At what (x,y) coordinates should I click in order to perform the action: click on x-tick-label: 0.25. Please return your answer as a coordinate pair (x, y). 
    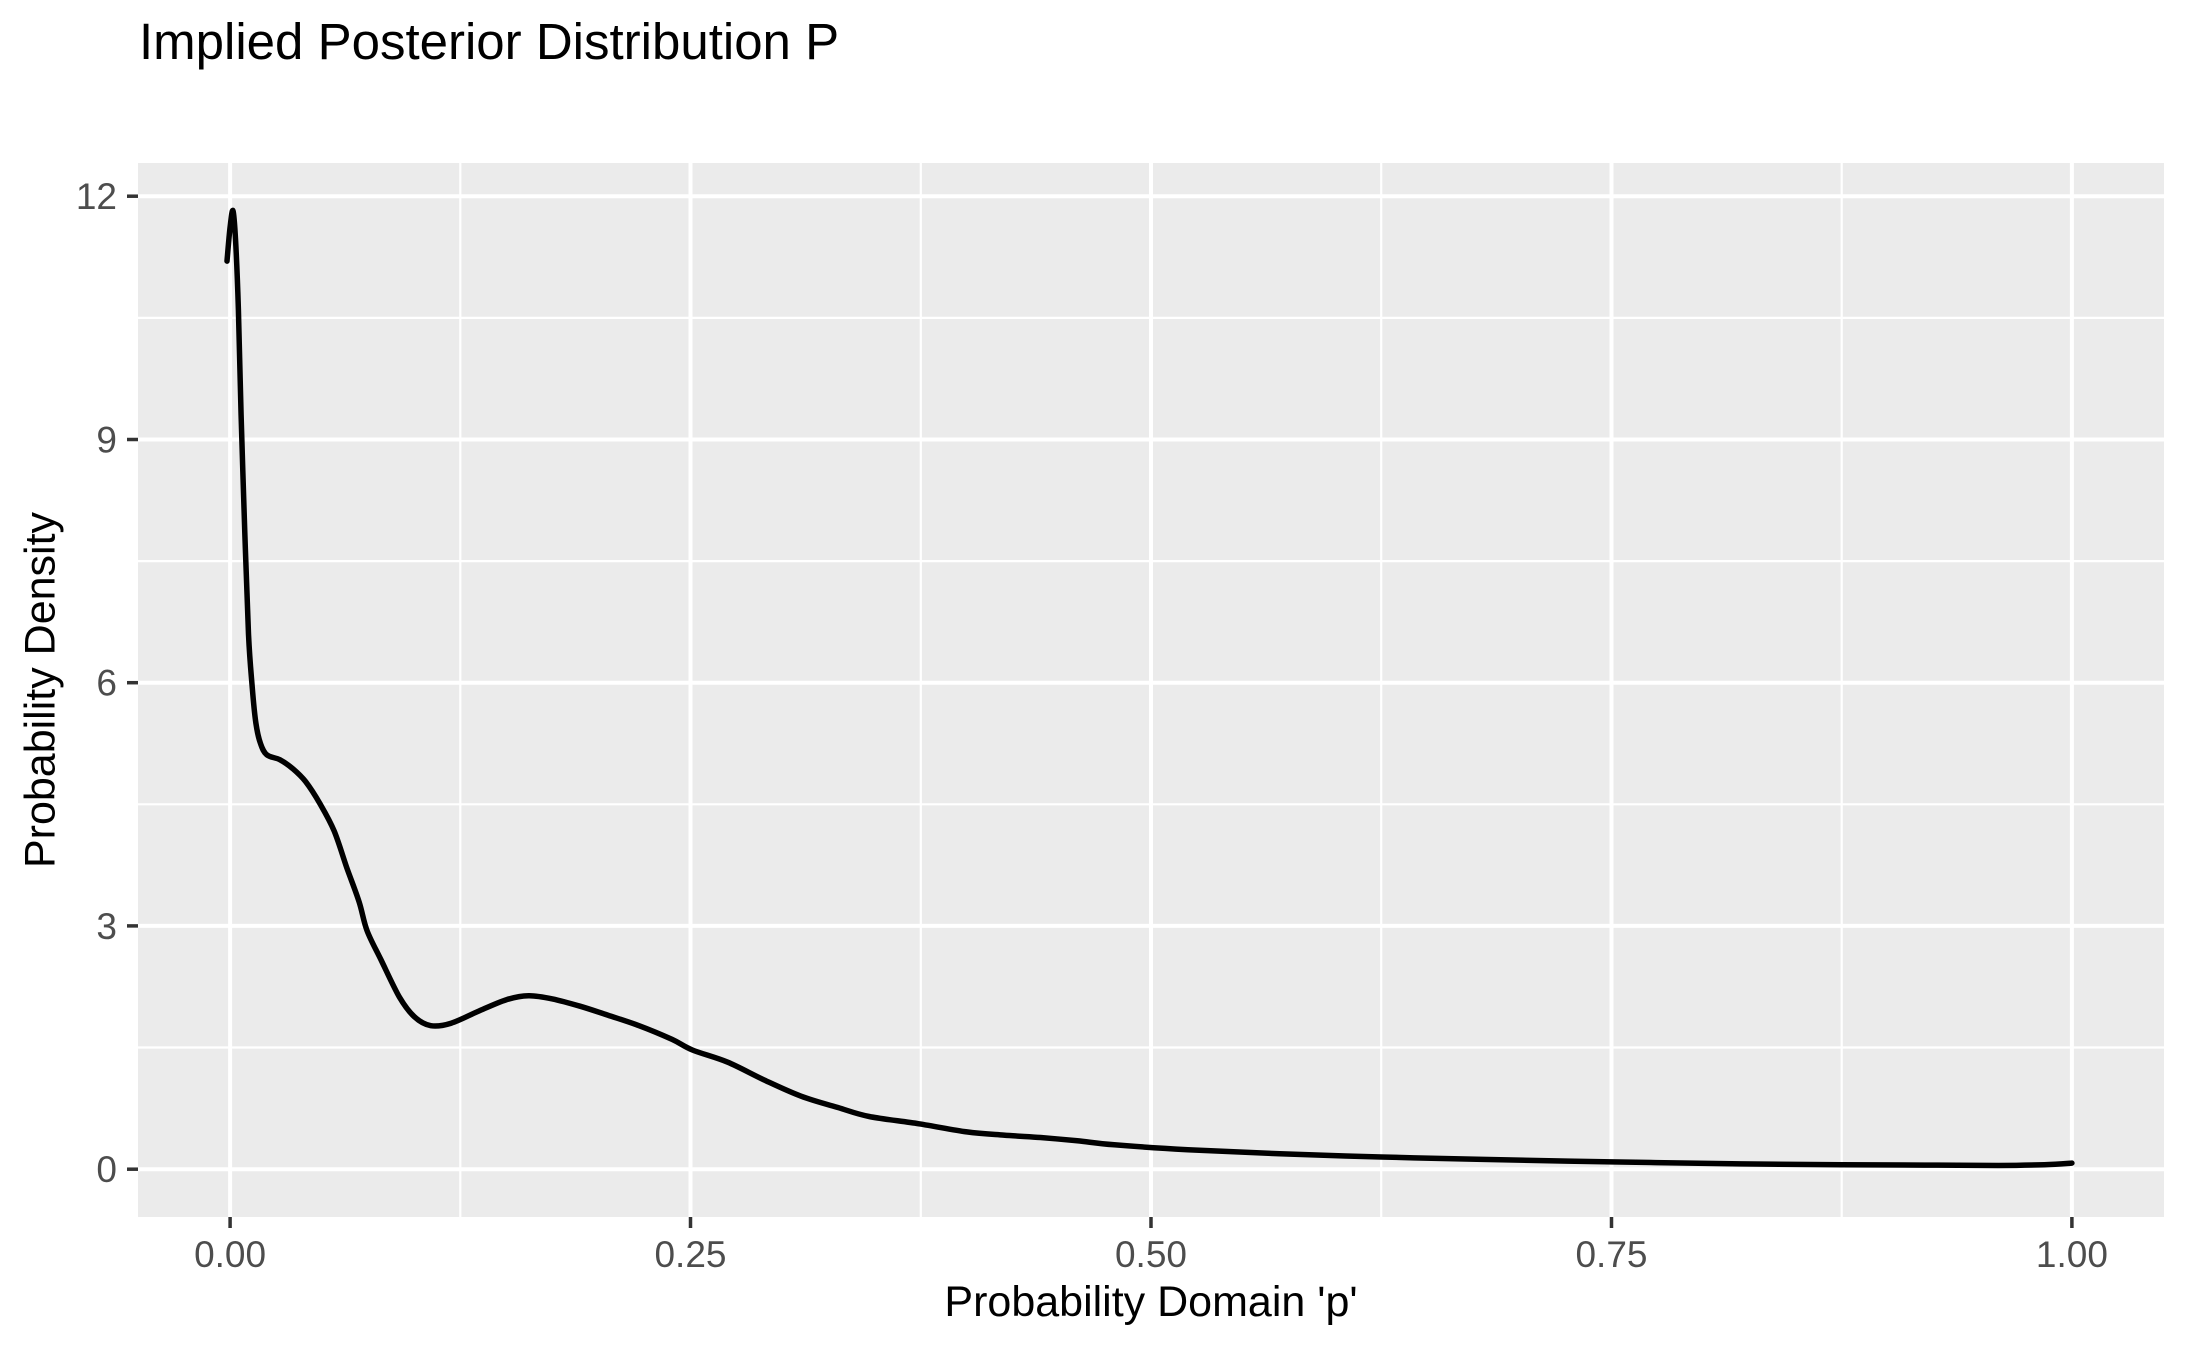
    Looking at the image, I should click on (690, 1254).